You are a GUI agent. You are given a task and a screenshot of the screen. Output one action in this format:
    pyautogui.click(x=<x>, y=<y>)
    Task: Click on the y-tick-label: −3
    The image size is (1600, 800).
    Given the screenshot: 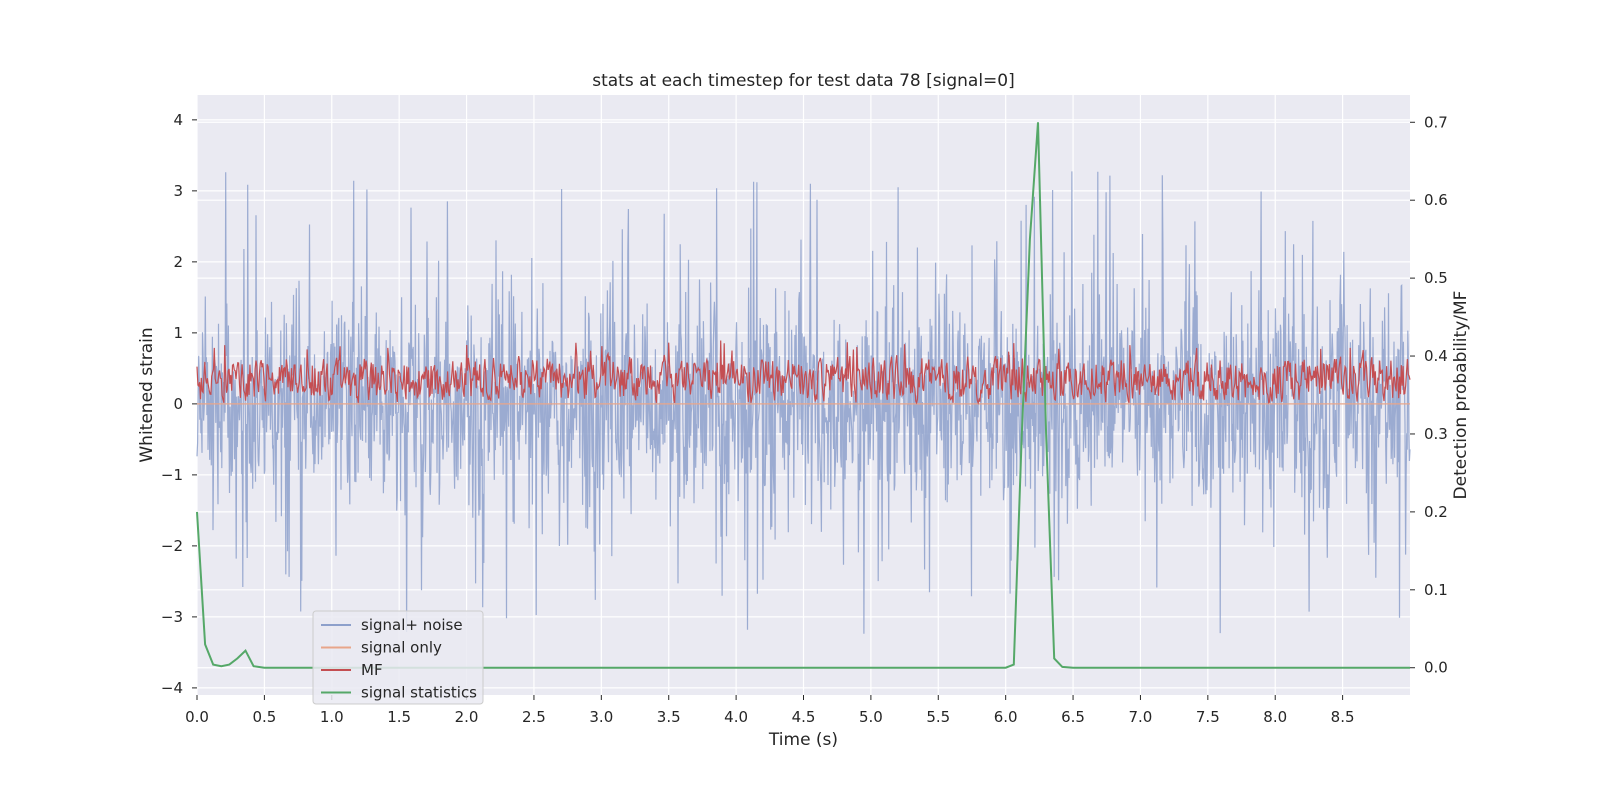 What is the action you would take?
    pyautogui.click(x=172, y=617)
    